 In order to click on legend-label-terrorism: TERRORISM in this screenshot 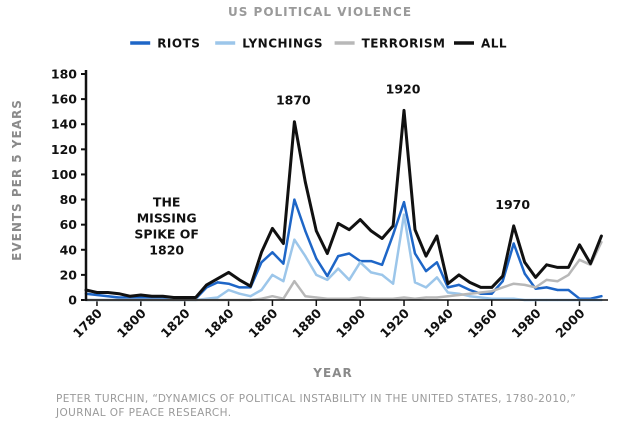, I will do `click(404, 44)`.